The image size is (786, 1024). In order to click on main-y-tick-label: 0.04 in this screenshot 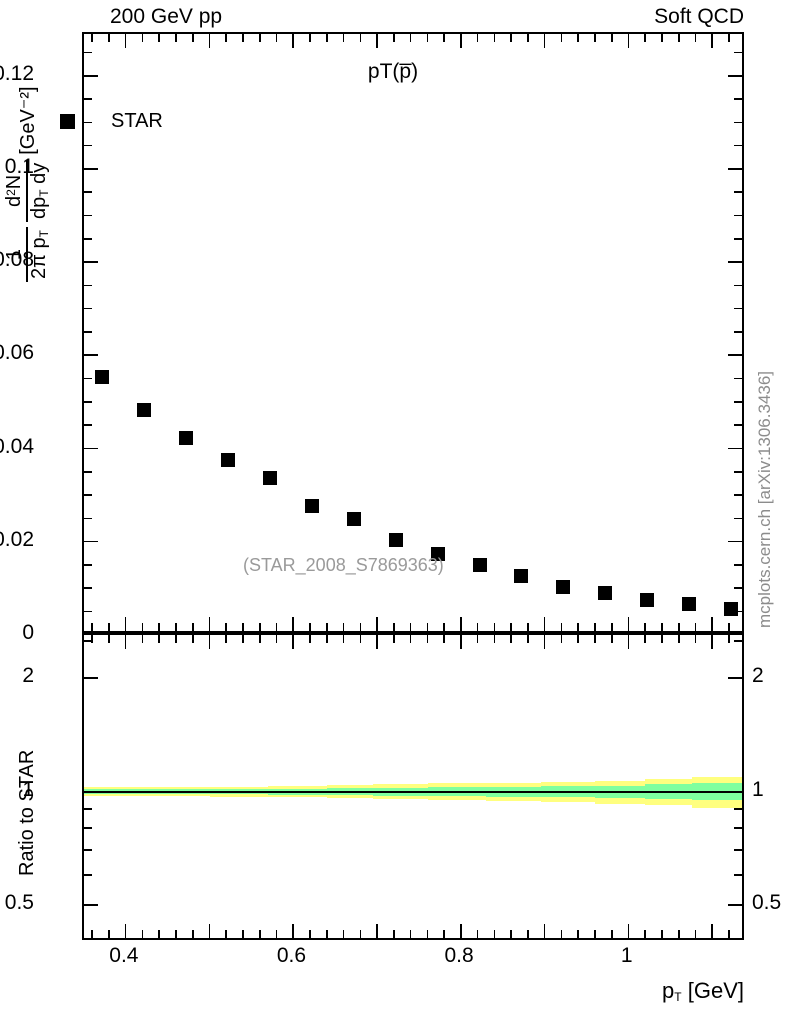, I will do `click(17, 446)`.